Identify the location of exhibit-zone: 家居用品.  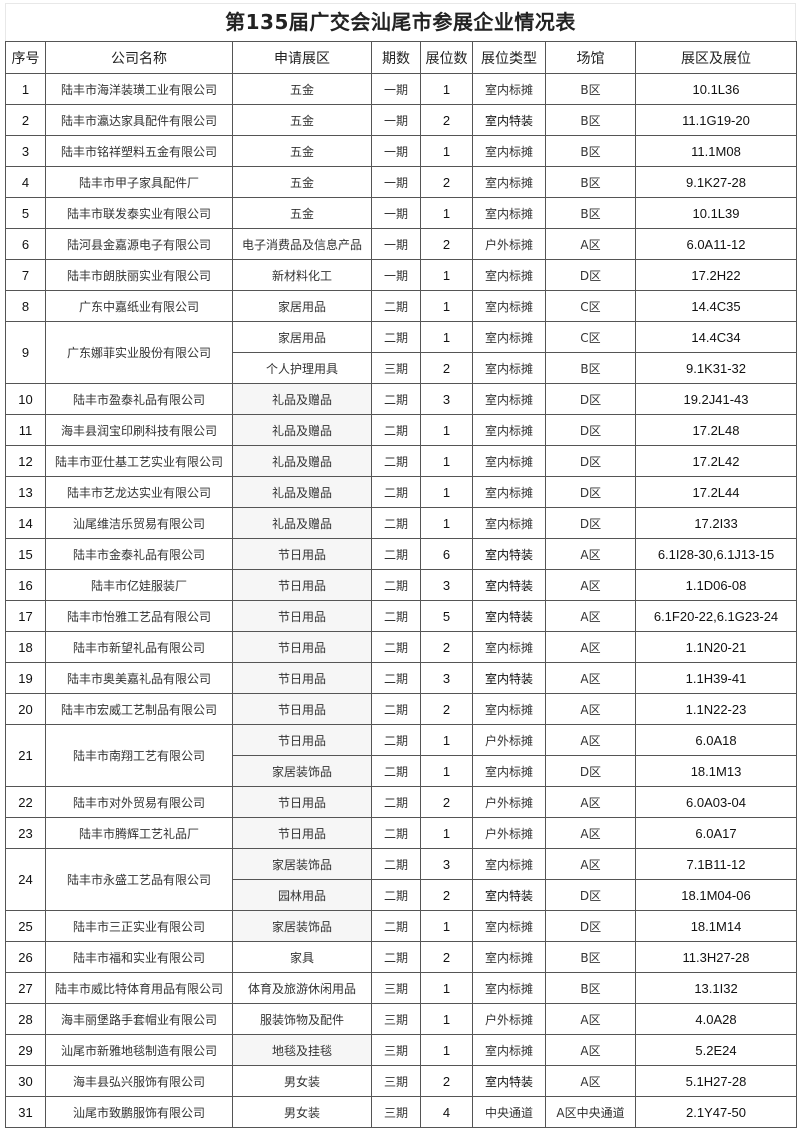
(302, 306).